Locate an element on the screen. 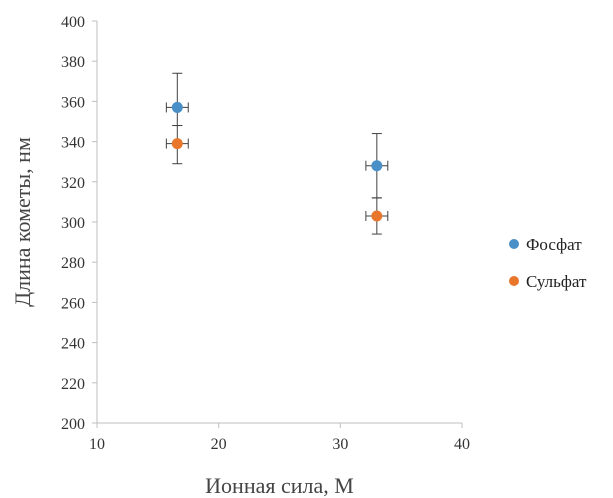 Image resolution: width=613 pixels, height=498 pixels. y-axis-title: Длина кометы, нм is located at coordinates (22, 222).